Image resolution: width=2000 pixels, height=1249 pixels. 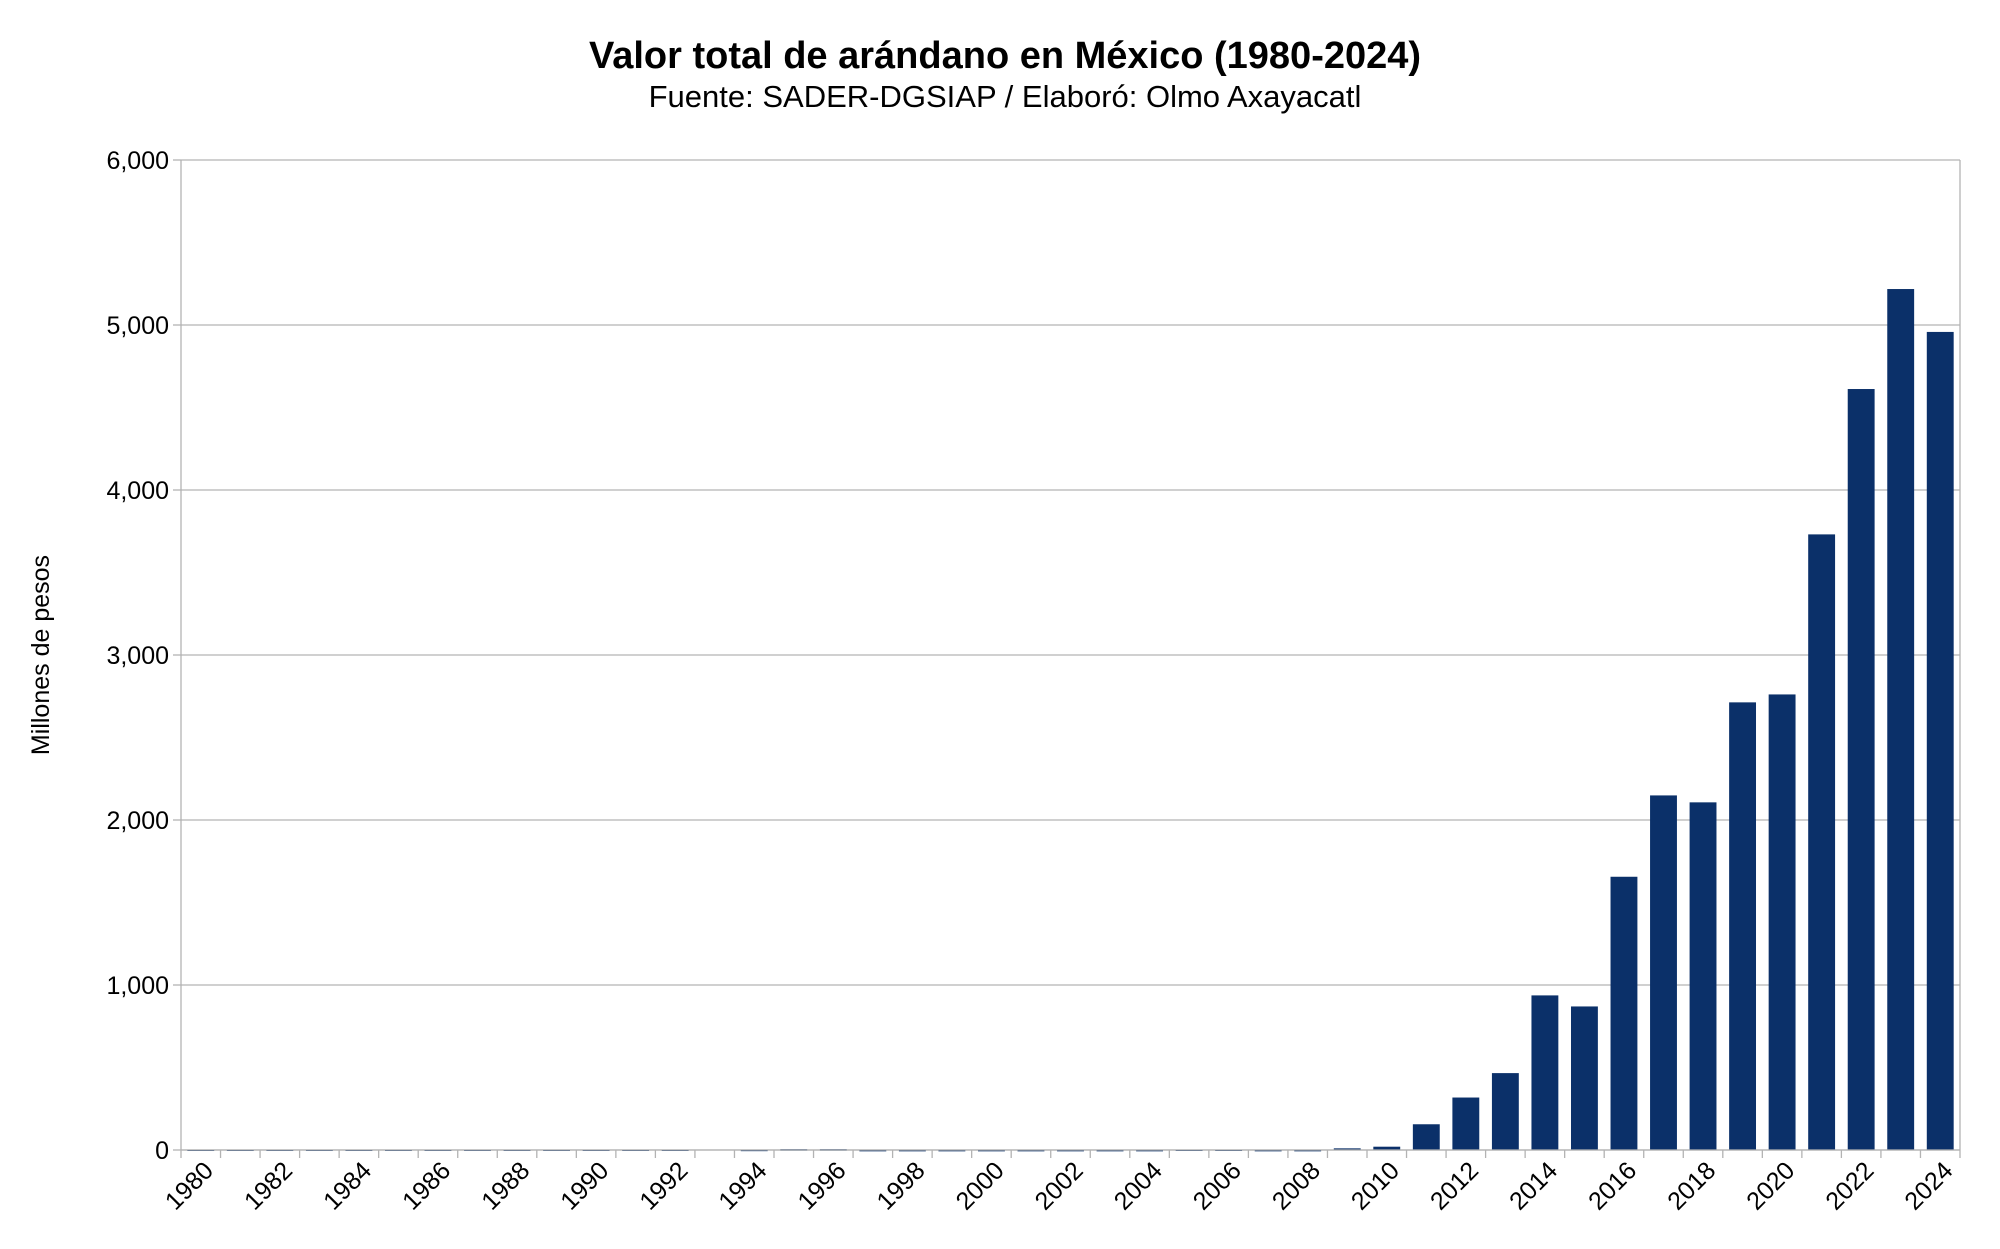 I want to click on y-tick-label: 2,000, so click(x=137, y=821).